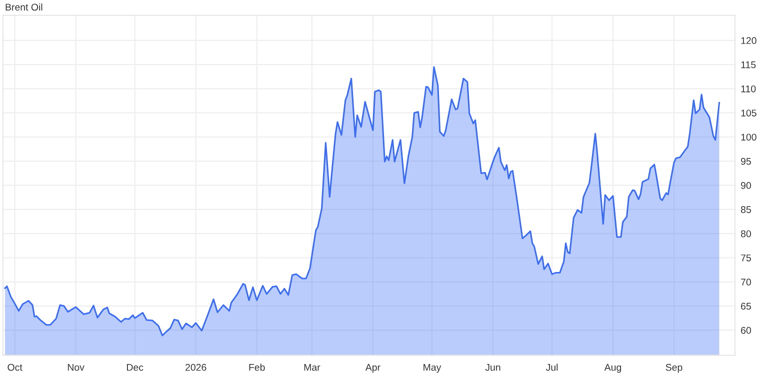 The height and width of the screenshot is (379, 765). Describe the element at coordinates (312, 367) in the screenshot. I see `x-tick-label: Mar` at that location.